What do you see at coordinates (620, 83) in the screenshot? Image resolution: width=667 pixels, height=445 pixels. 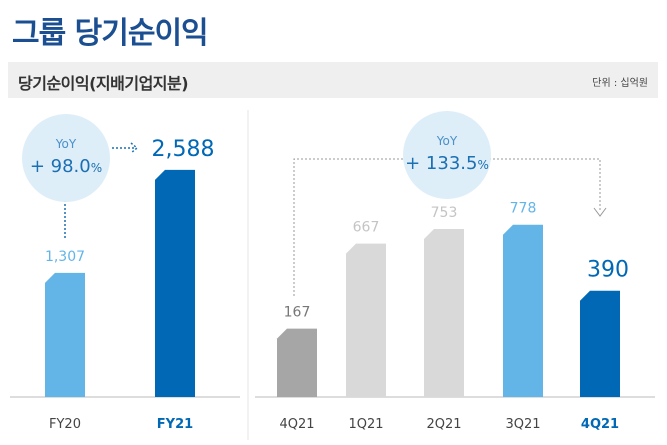 I see `unit-label: 단위 : 십억원` at bounding box center [620, 83].